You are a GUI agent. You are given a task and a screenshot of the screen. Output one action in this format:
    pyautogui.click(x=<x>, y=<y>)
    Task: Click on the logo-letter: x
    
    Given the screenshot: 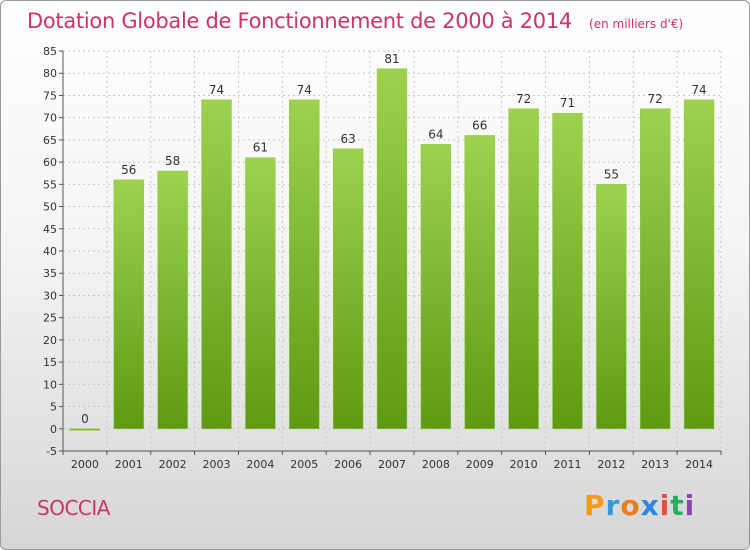 What is the action you would take?
    pyautogui.click(x=650, y=505)
    